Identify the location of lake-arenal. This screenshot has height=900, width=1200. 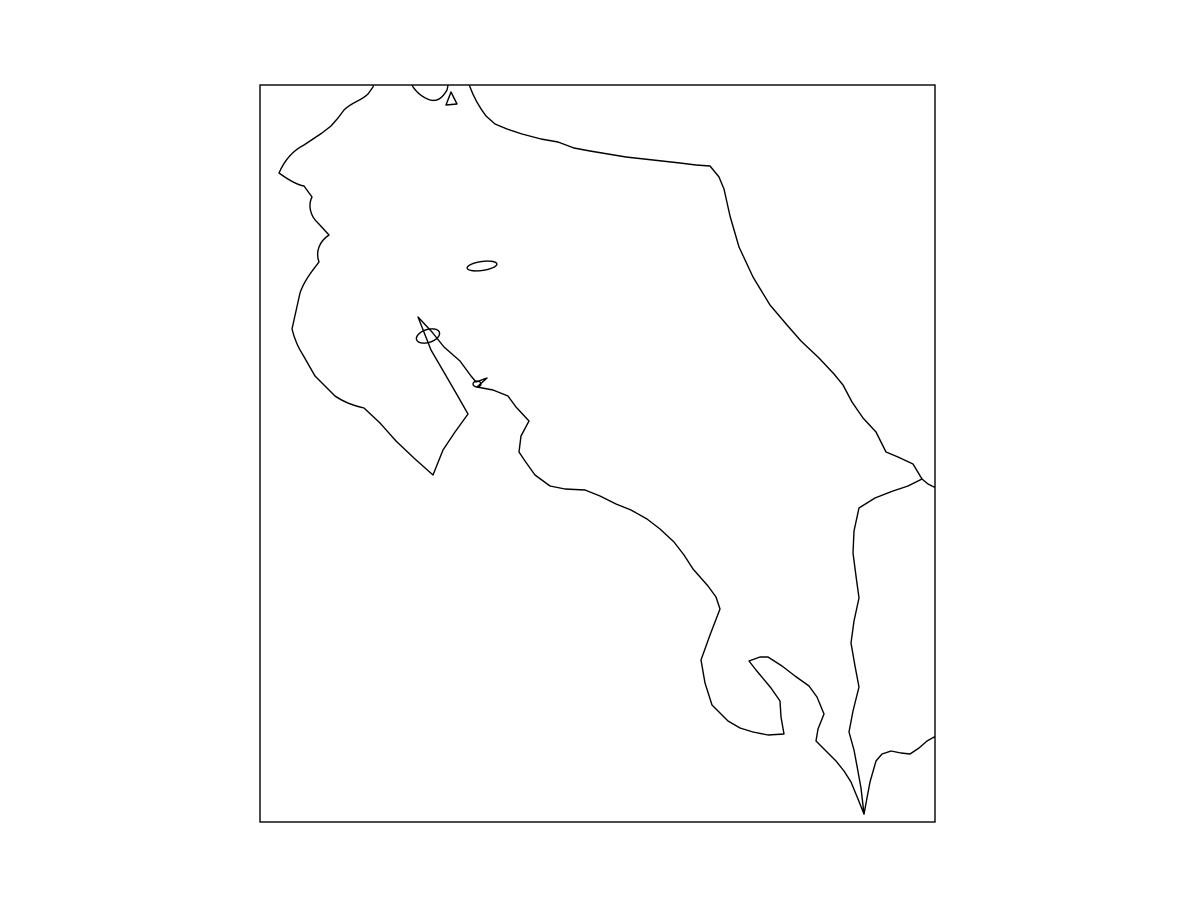
(482, 266).